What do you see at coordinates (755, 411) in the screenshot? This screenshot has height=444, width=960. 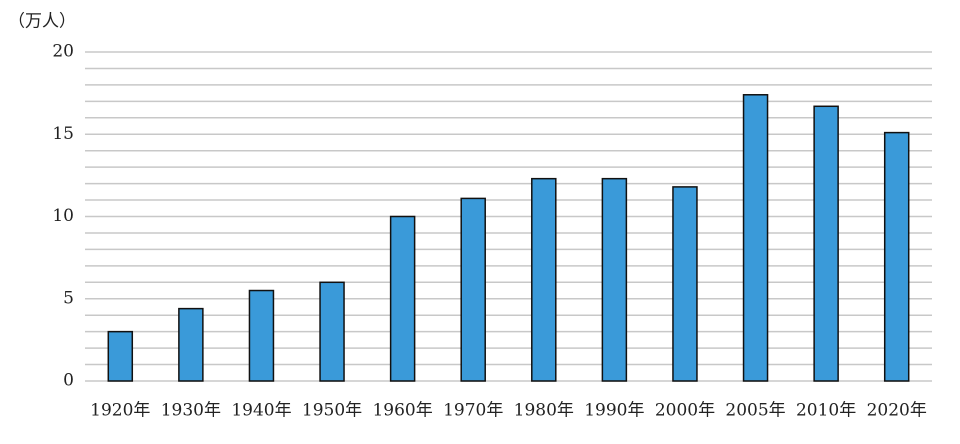 I see `x-tick-label: 2005年` at bounding box center [755, 411].